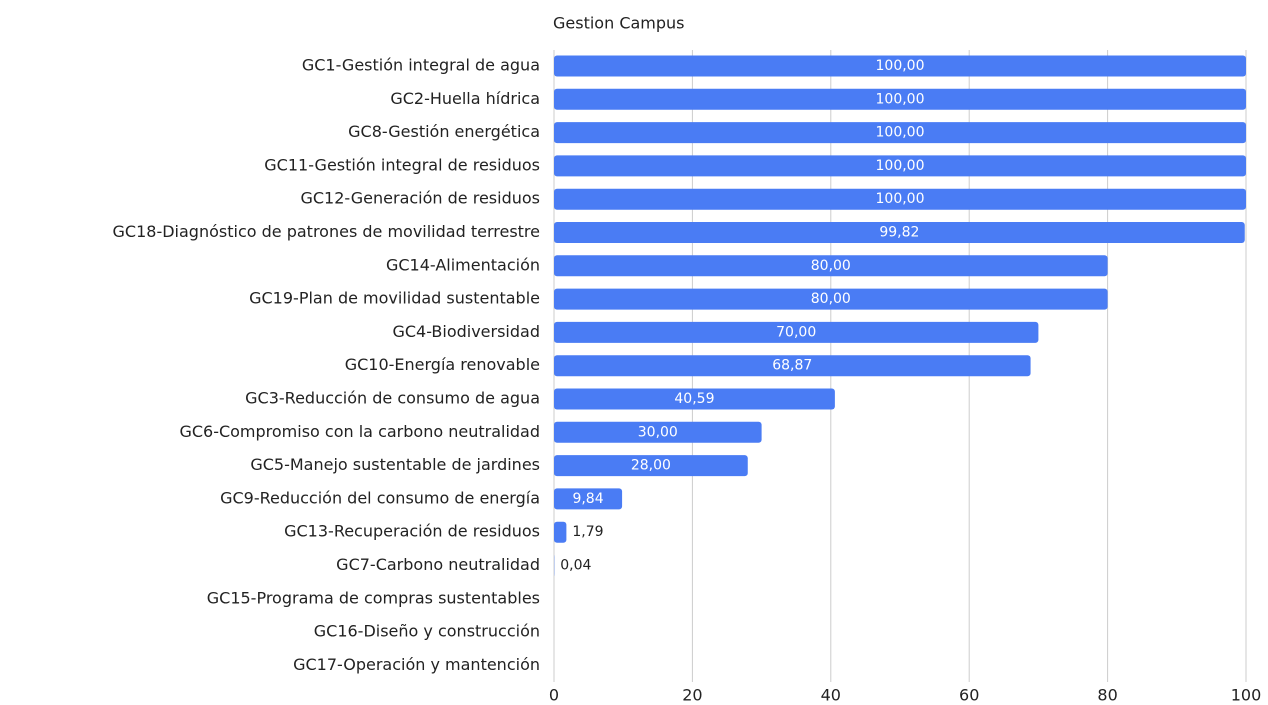 Image resolution: width=1268 pixels, height=705 pixels. What do you see at coordinates (444, 131) in the screenshot?
I see `y-tick-label: GC8-Gestión energética` at bounding box center [444, 131].